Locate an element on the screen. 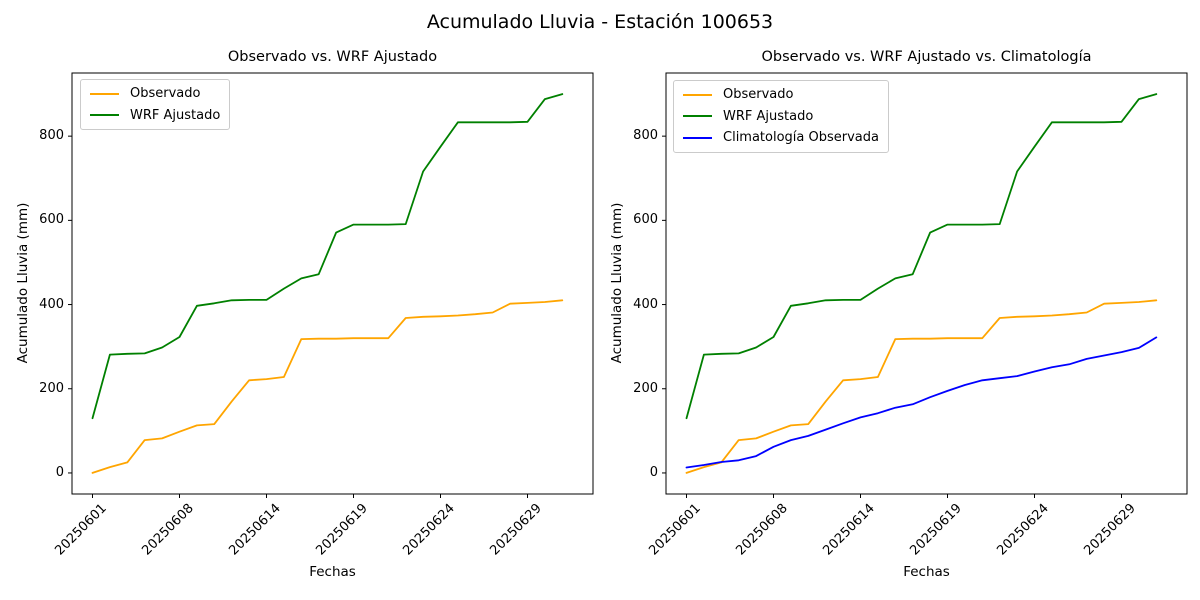  x-axis-label-left: Fechas is located at coordinates (332, 572).